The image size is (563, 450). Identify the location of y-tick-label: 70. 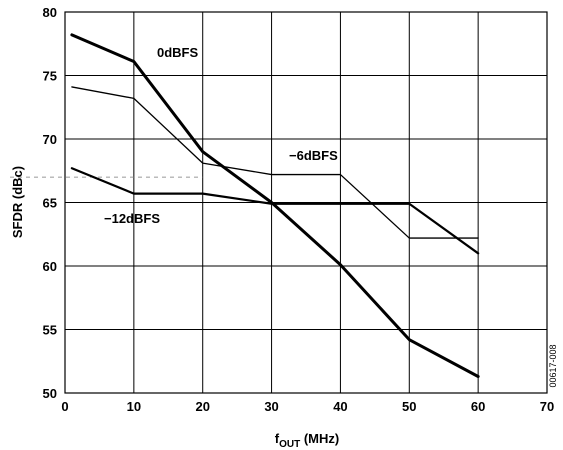
(50, 139).